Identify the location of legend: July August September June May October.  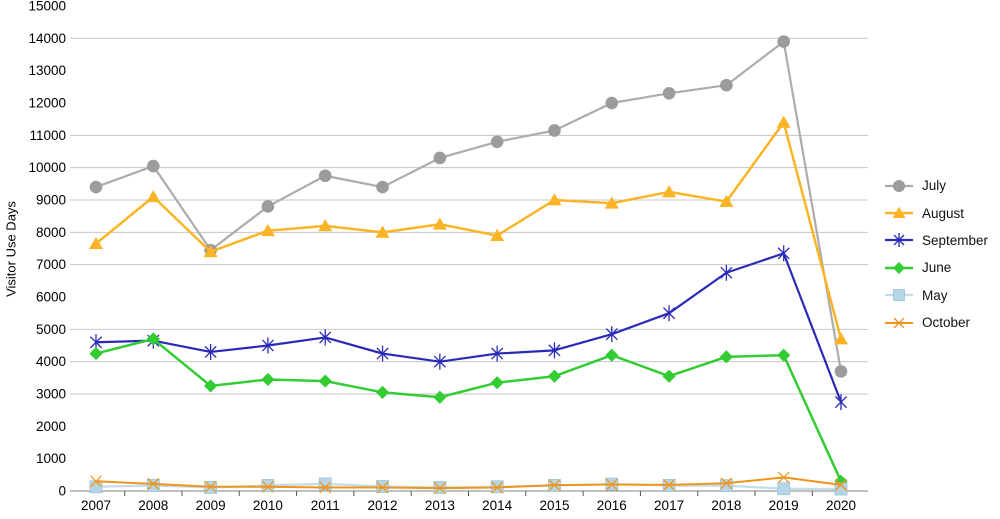
(936, 254).